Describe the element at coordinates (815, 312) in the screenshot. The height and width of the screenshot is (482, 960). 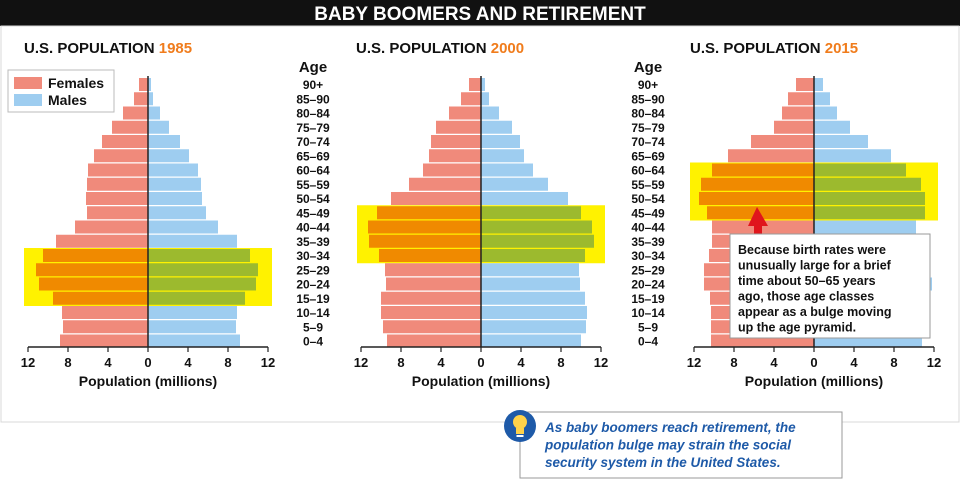
I see `callout-line: appear as a bulge moving` at that location.